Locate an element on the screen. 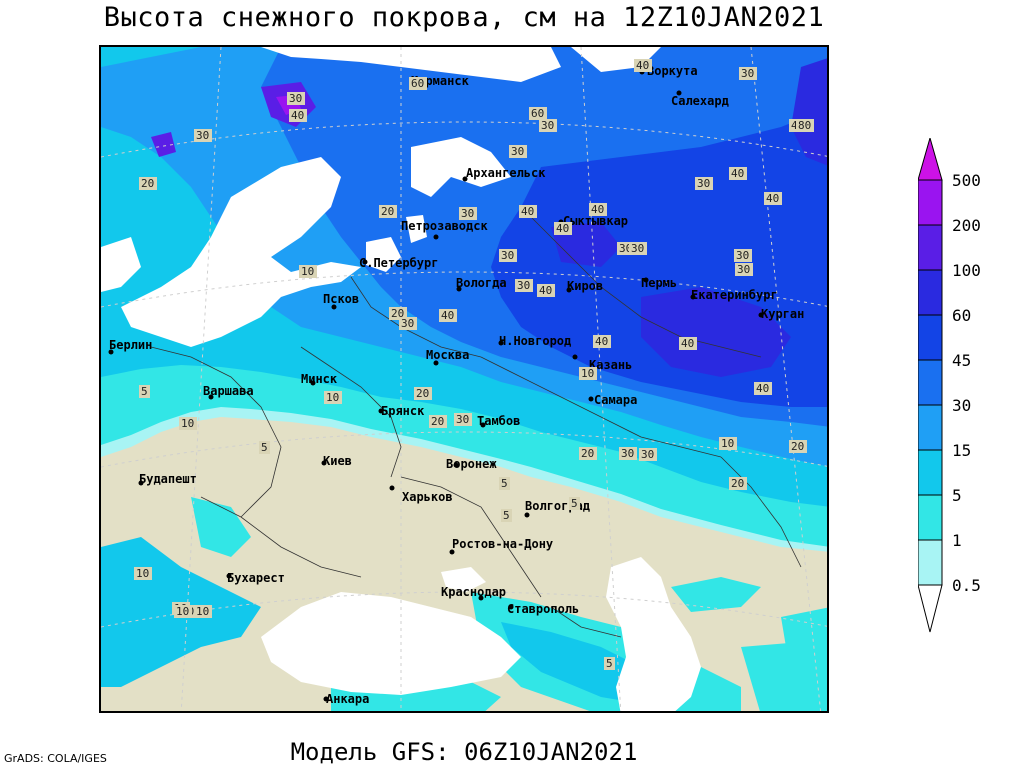 Image resolution: width=1024 pixels, height=768 pixels. legend-label: 5 is located at coordinates (957, 495).